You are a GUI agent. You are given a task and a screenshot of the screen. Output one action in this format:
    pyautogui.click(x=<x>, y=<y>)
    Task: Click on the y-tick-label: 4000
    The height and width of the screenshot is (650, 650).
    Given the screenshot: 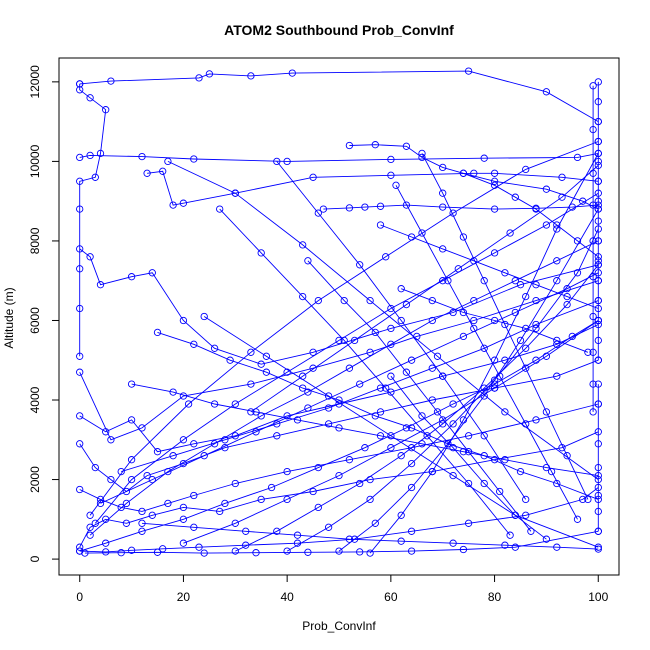 What is the action you would take?
    pyautogui.click(x=35, y=399)
    